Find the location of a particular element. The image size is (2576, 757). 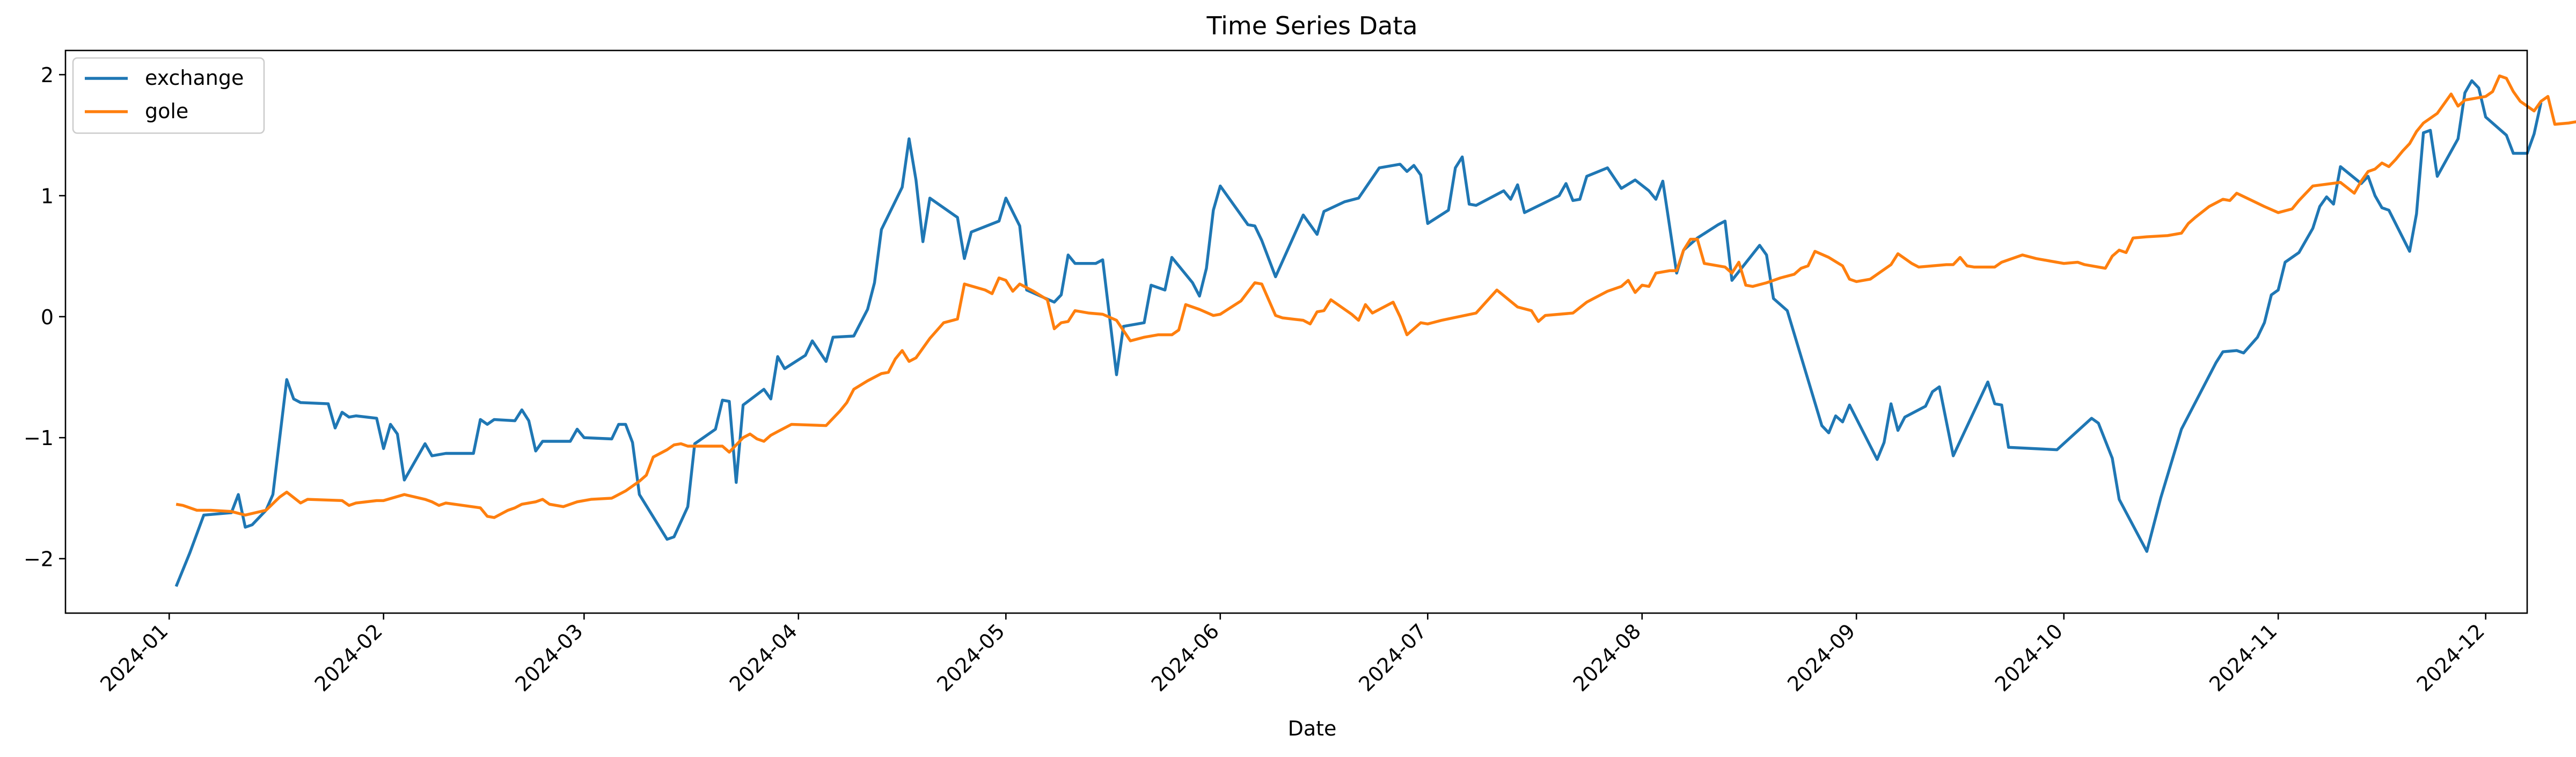

legend-label-gole: gole is located at coordinates (166, 111).